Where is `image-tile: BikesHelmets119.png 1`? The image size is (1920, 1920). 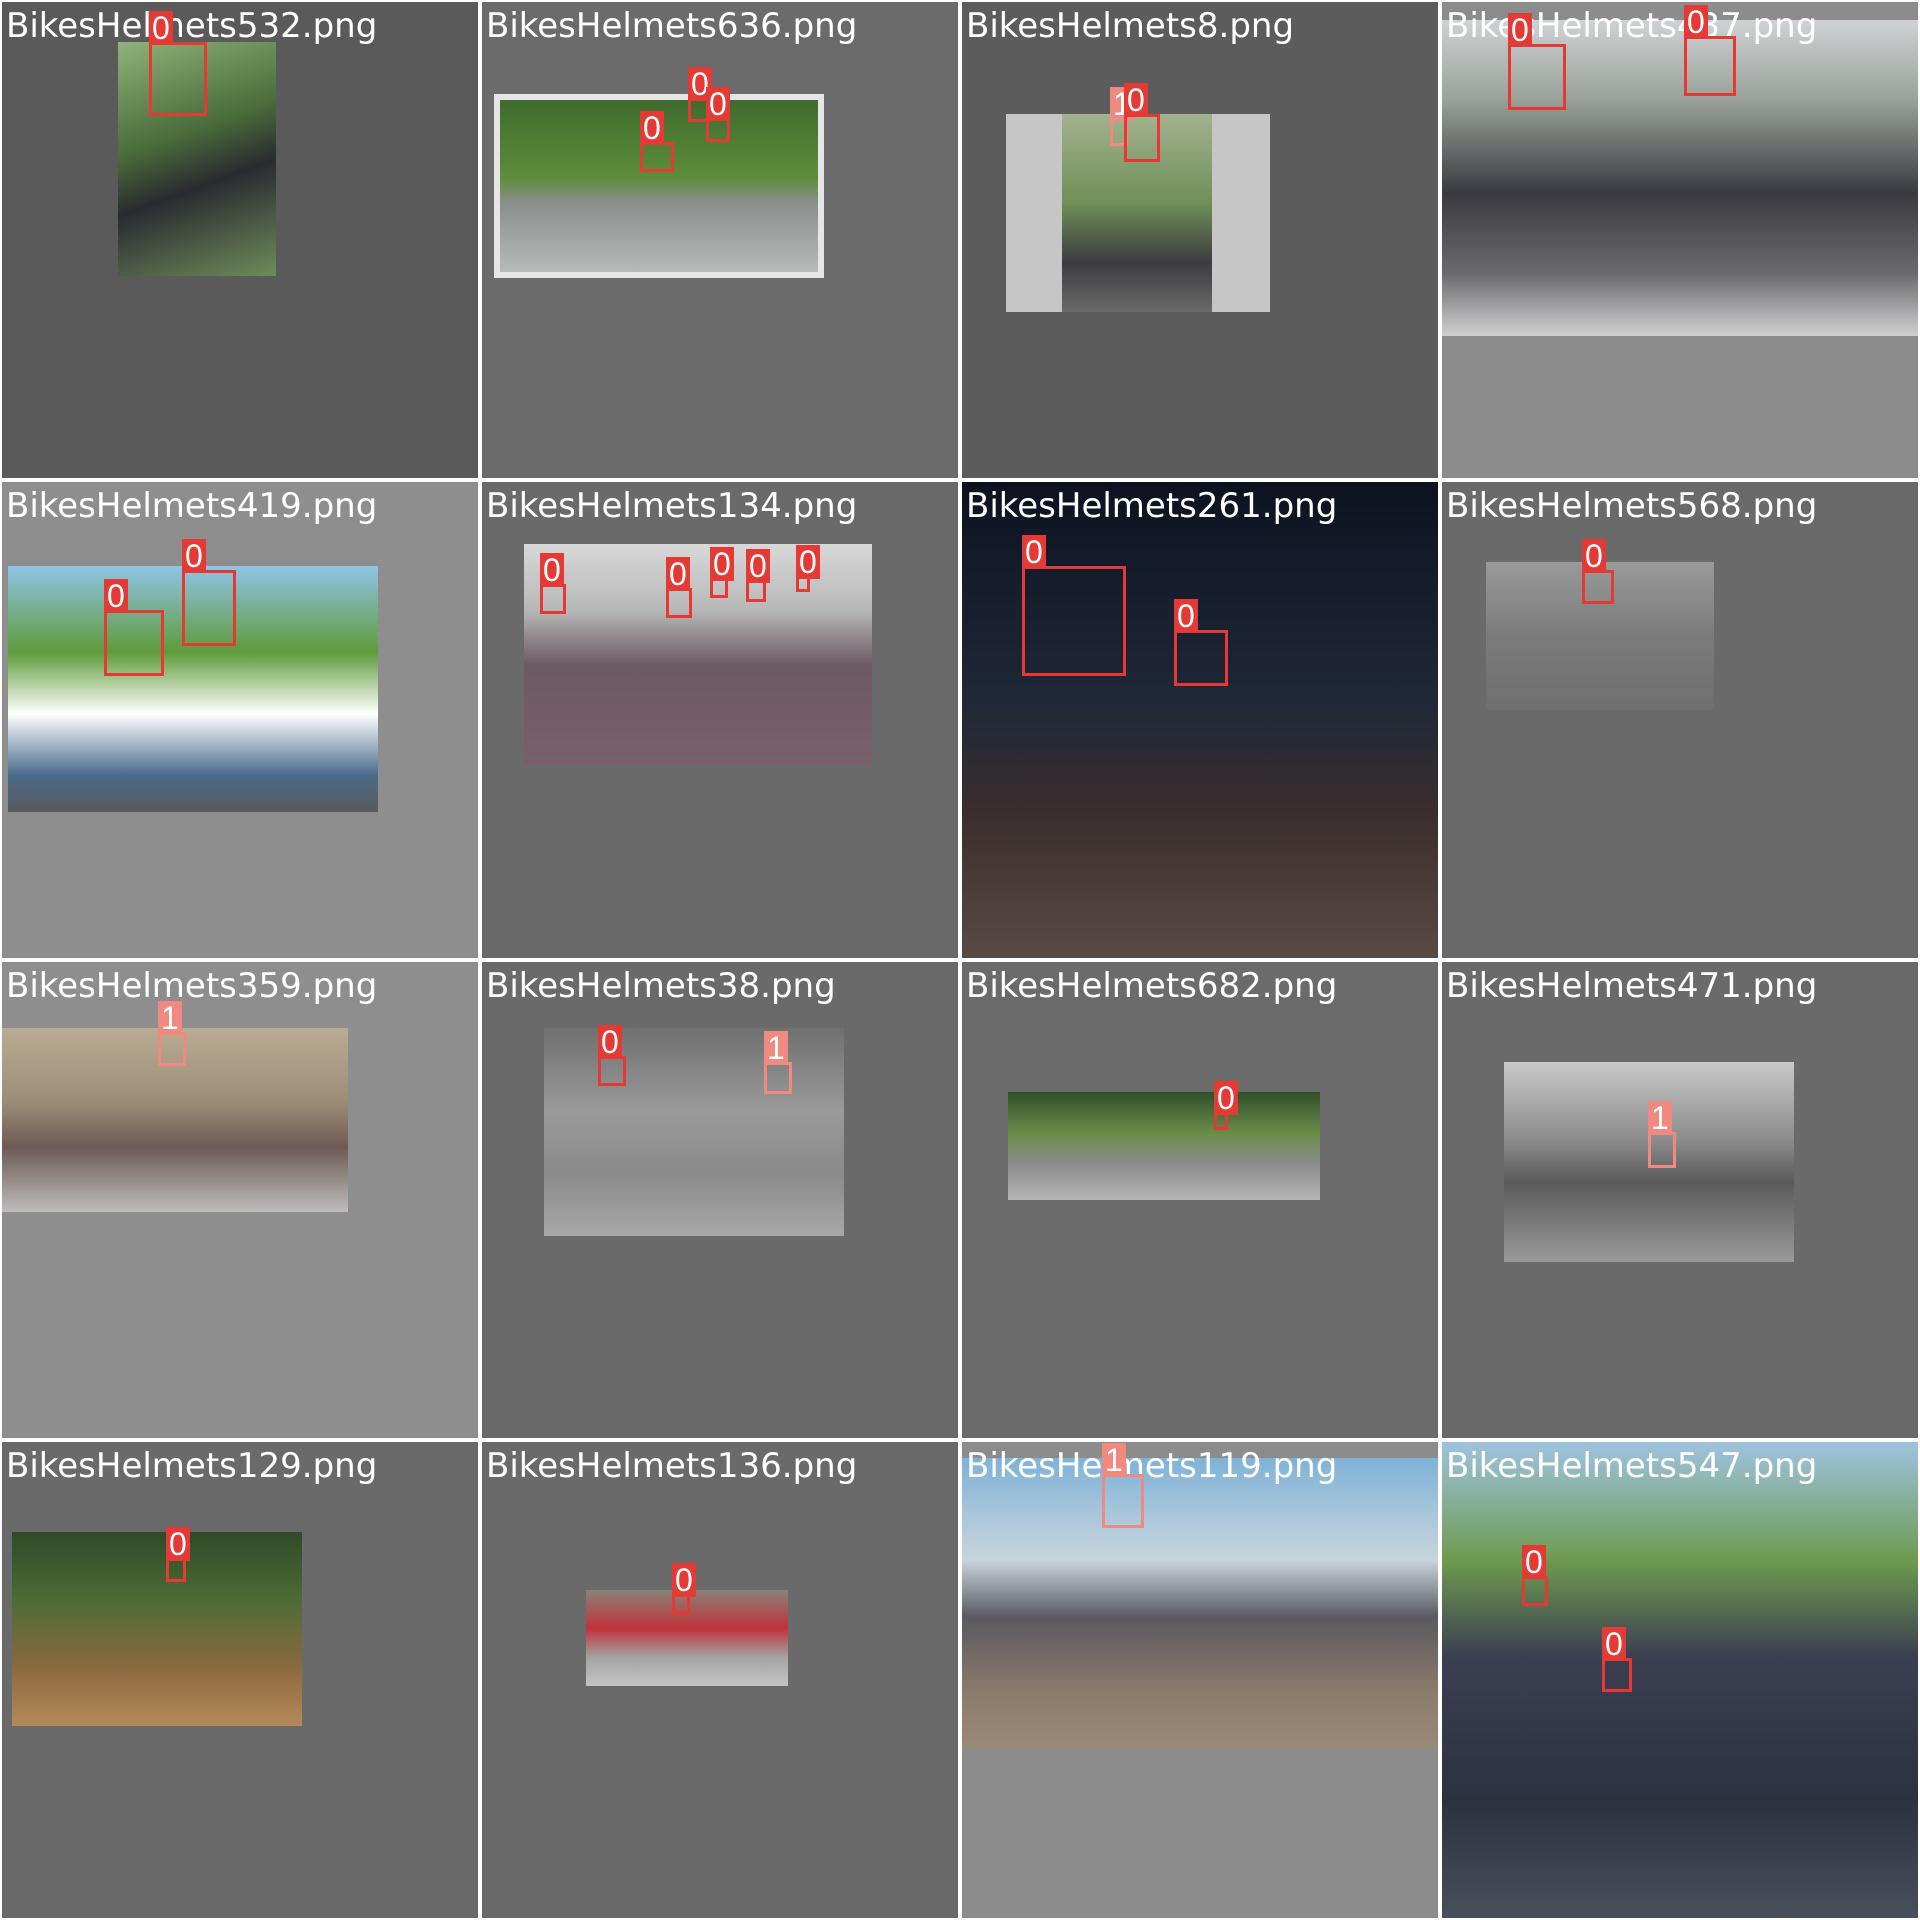
image-tile: BikesHelmets119.png 1 is located at coordinates (1200, 1680).